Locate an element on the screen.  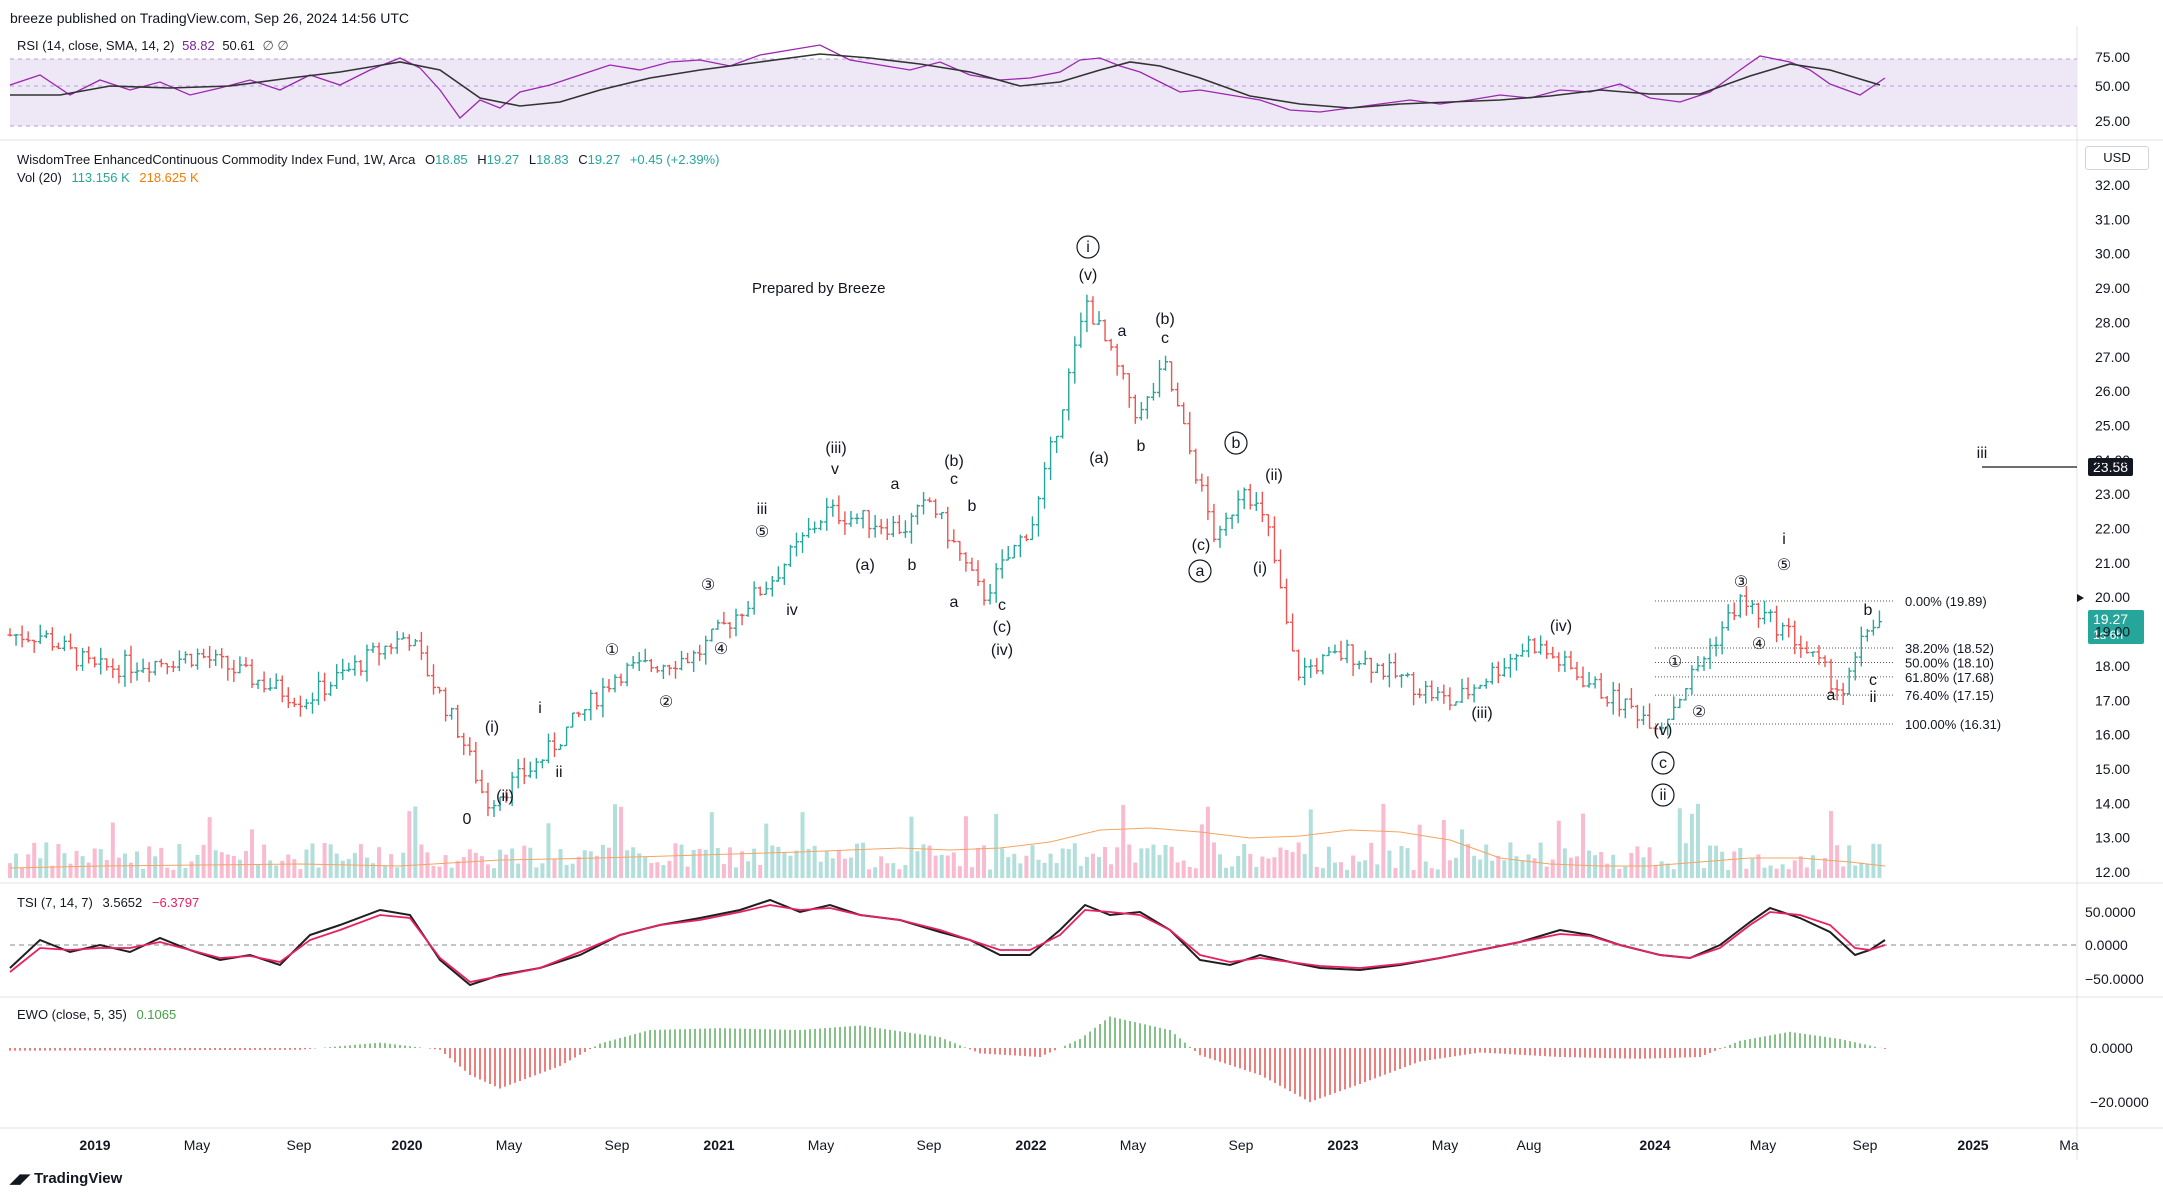
wave-label: (v) is located at coordinates (1088, 275).